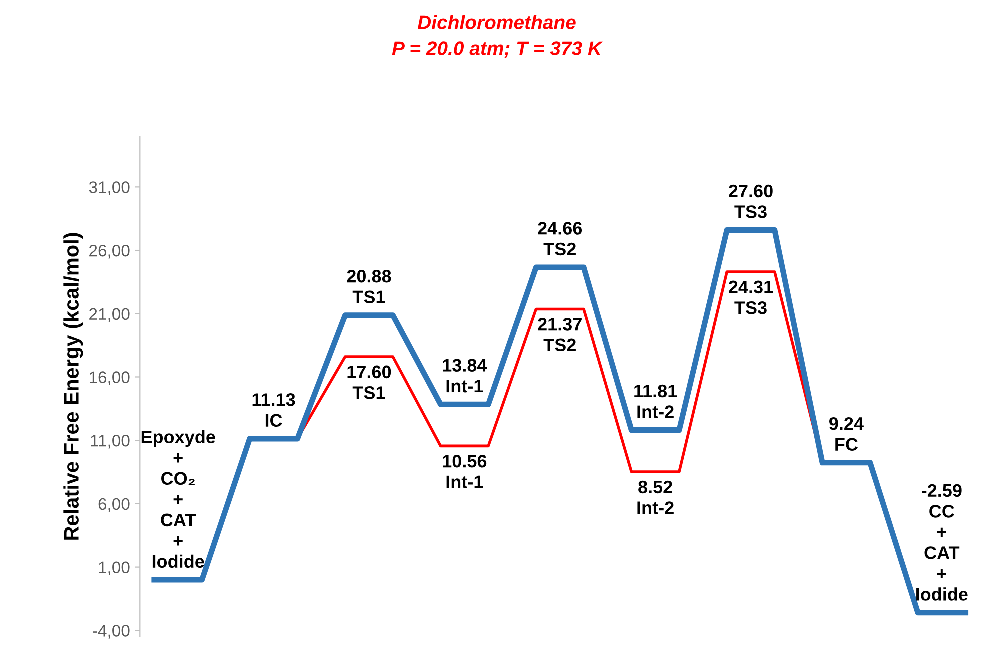 The width and height of the screenshot is (994, 650). Describe the element at coordinates (274, 411) in the screenshot. I see `data-label: 11.13 IC` at that location.